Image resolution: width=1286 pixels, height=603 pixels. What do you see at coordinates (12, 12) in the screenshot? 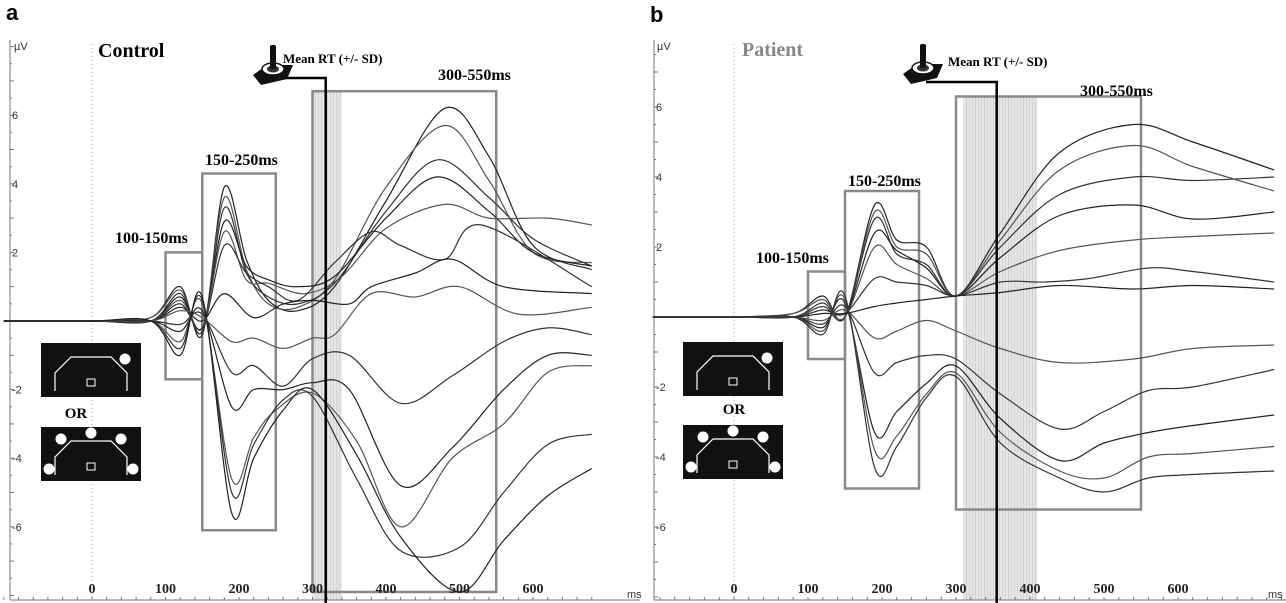
I see `panel-letter: a` at bounding box center [12, 12].